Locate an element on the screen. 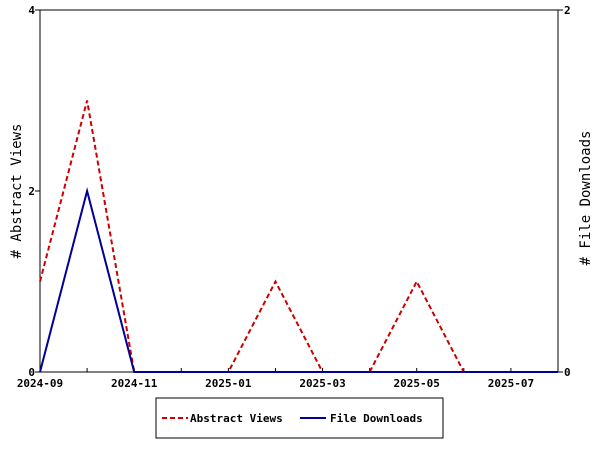 This screenshot has width=600, height=454. x-tick-label: 2025-01 is located at coordinates (228, 383).